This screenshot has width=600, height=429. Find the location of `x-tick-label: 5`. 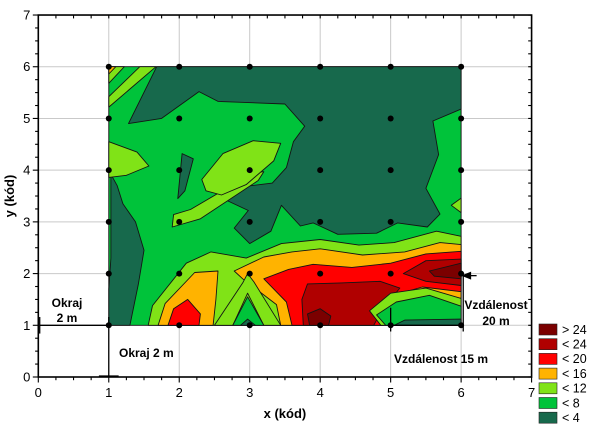

x-tick-label: 5 is located at coordinates (390, 392).